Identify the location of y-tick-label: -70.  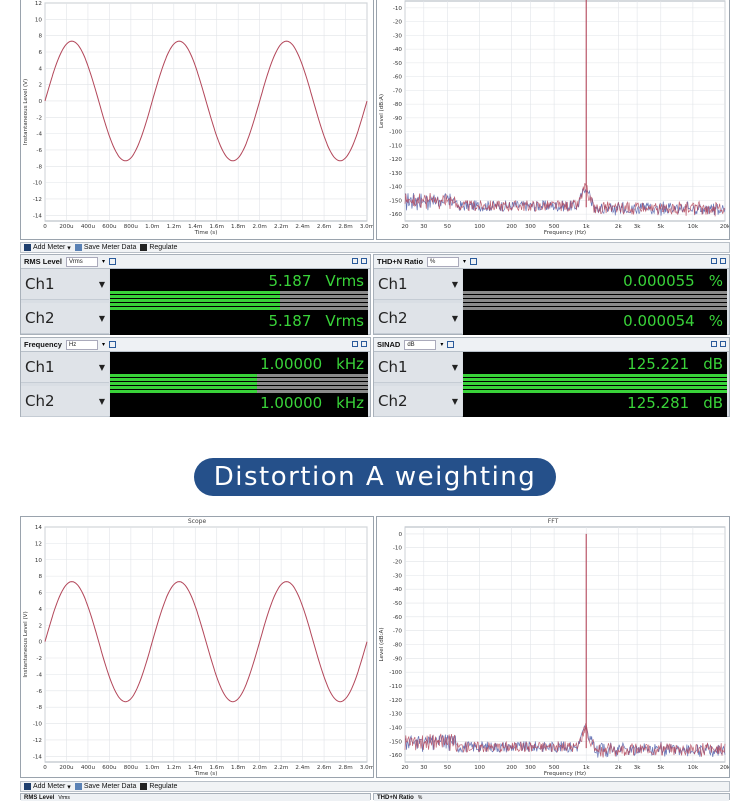
(398, 632).